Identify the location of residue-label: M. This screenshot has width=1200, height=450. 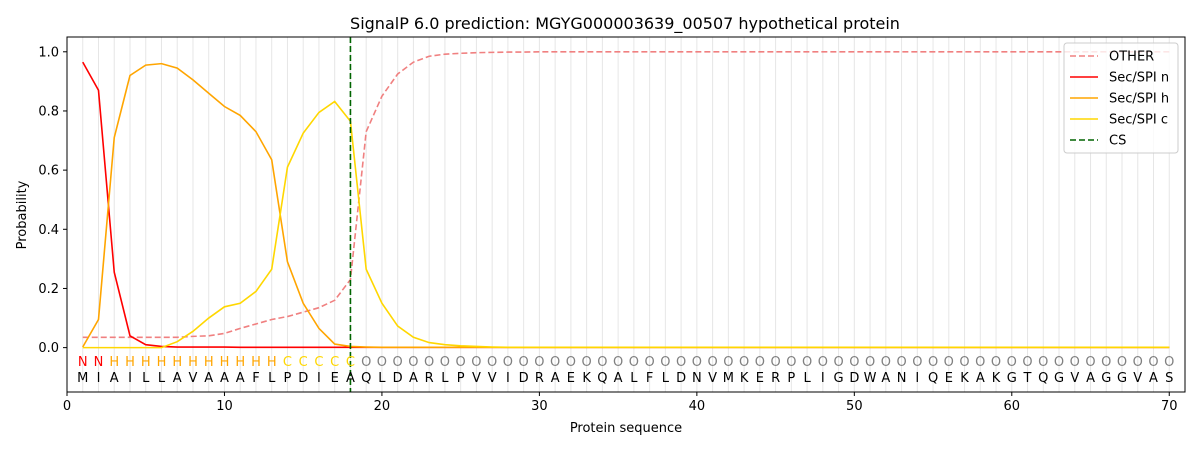
(728, 378).